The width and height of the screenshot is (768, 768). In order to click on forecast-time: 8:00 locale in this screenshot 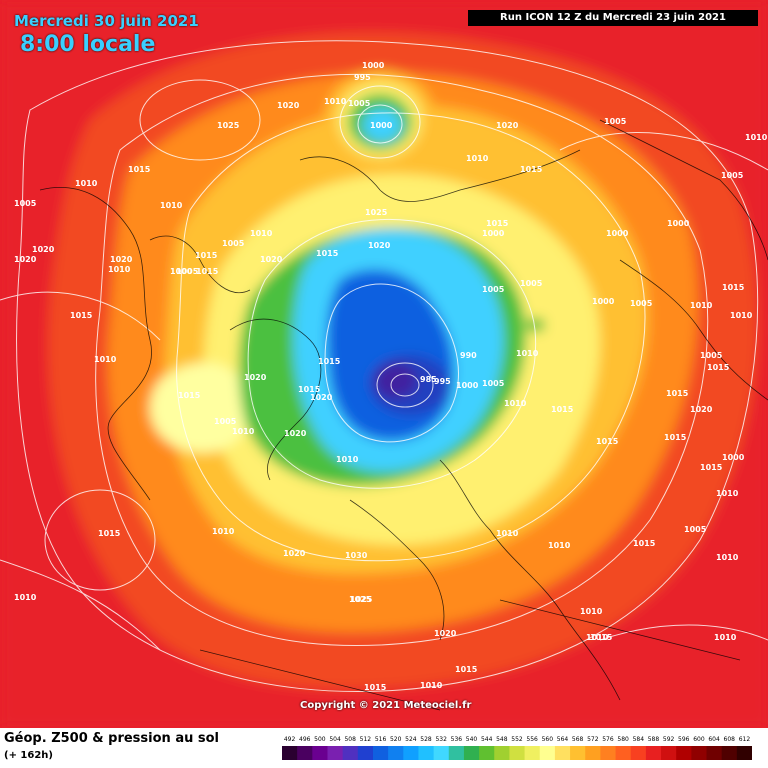, I will do `click(88, 44)`.